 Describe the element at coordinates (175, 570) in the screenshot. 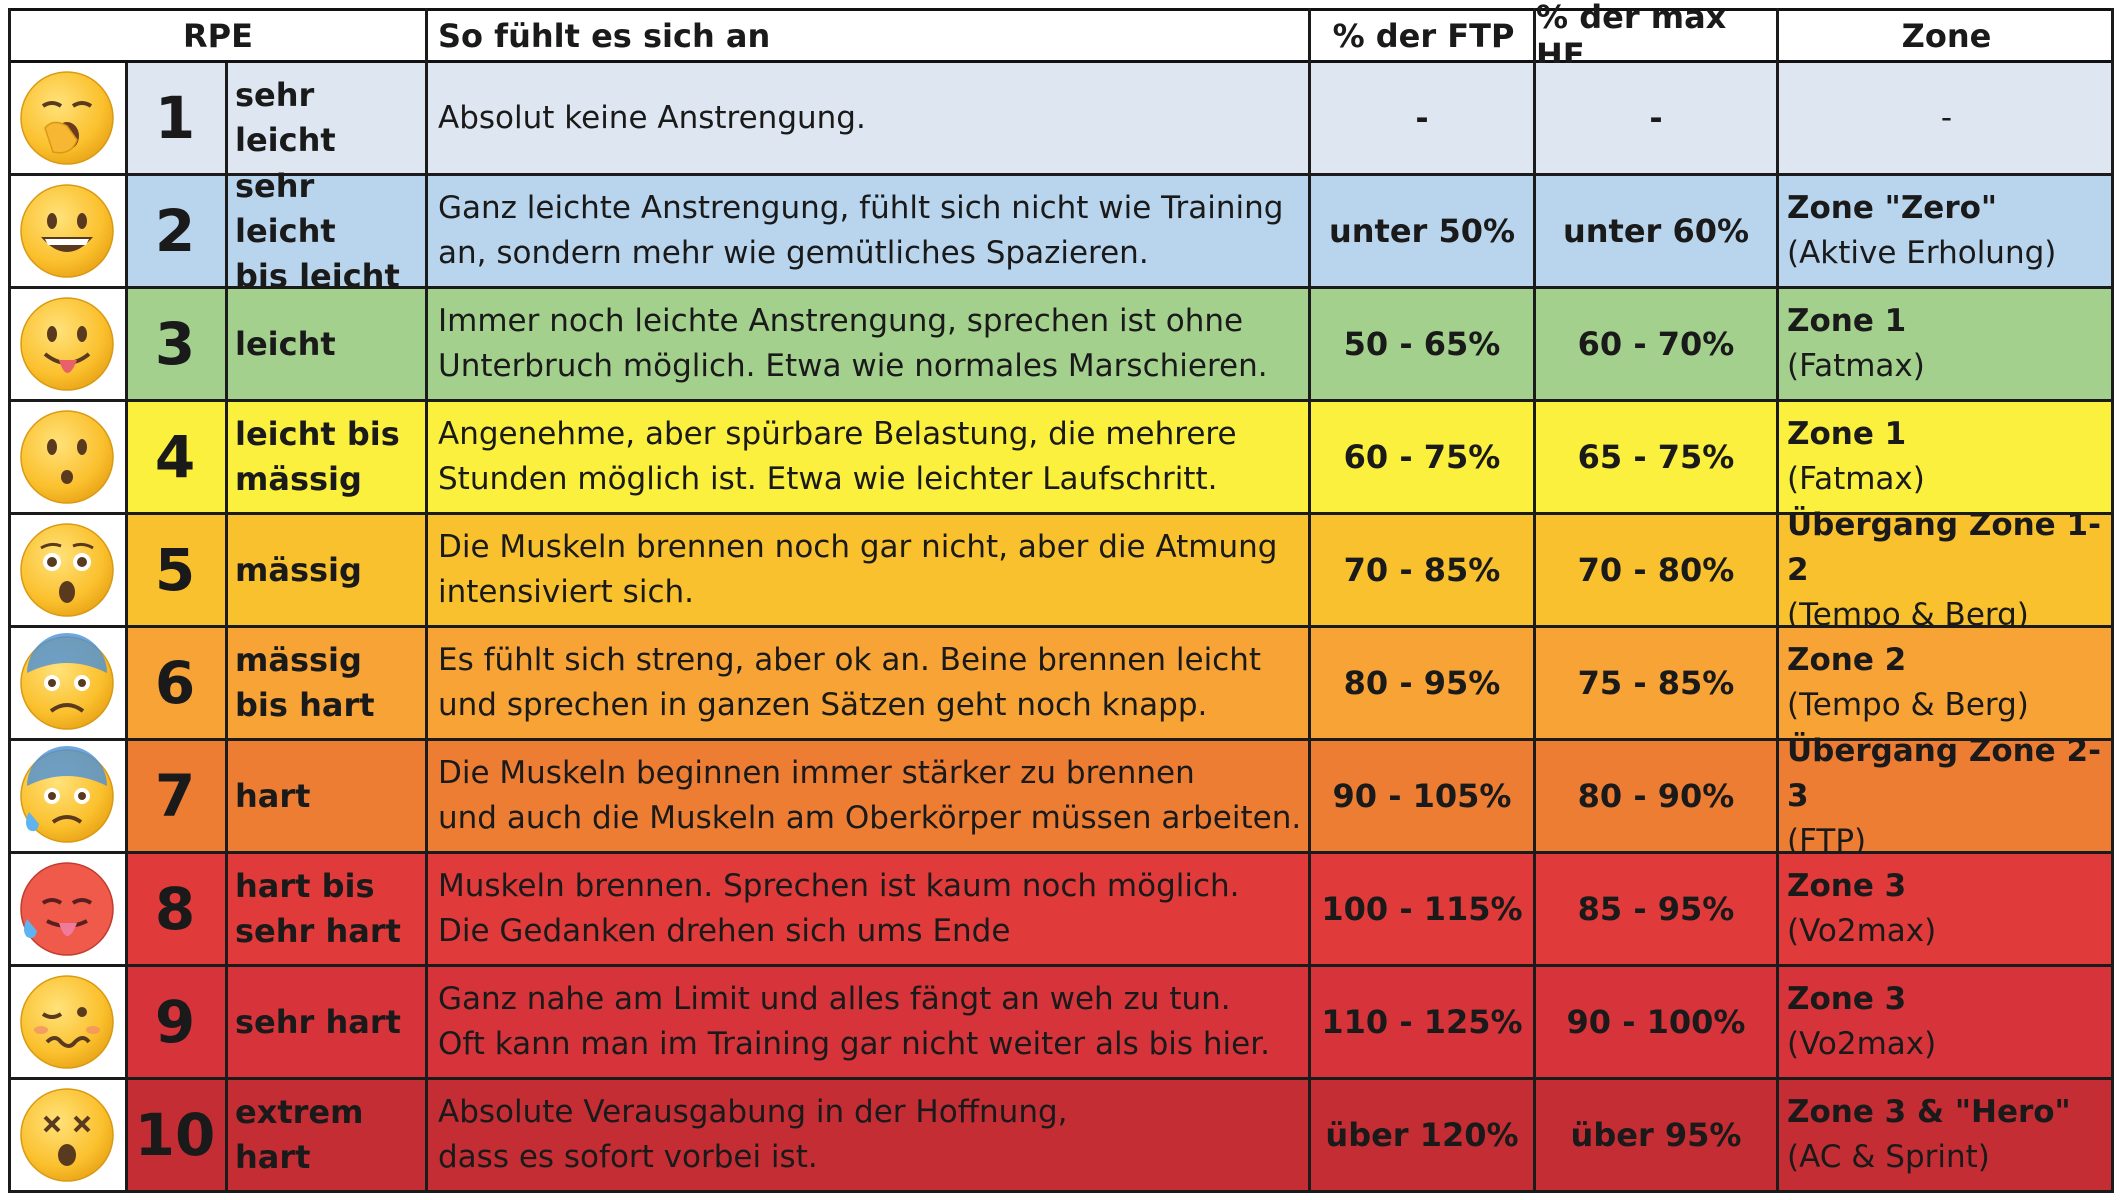

I see `rpe-number: 5` at that location.